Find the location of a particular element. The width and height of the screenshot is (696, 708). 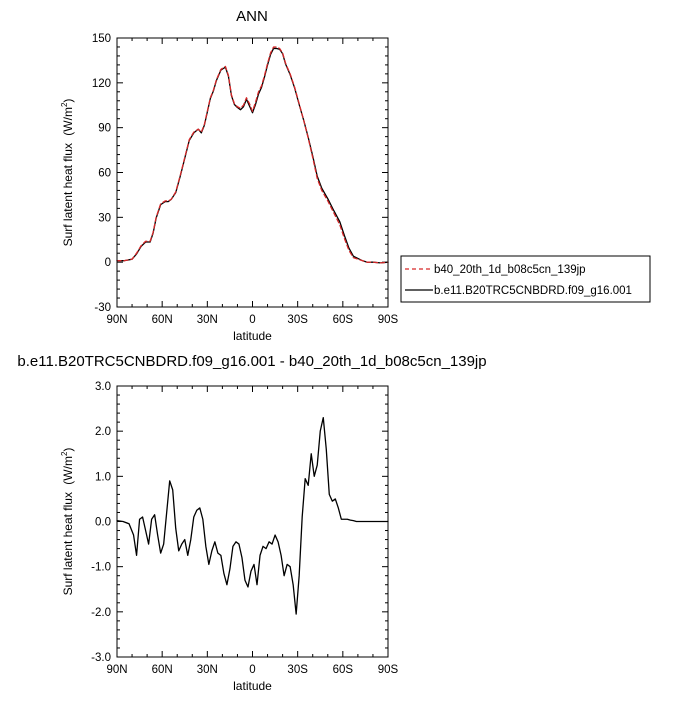

top-series-group is located at coordinates (252, 155).